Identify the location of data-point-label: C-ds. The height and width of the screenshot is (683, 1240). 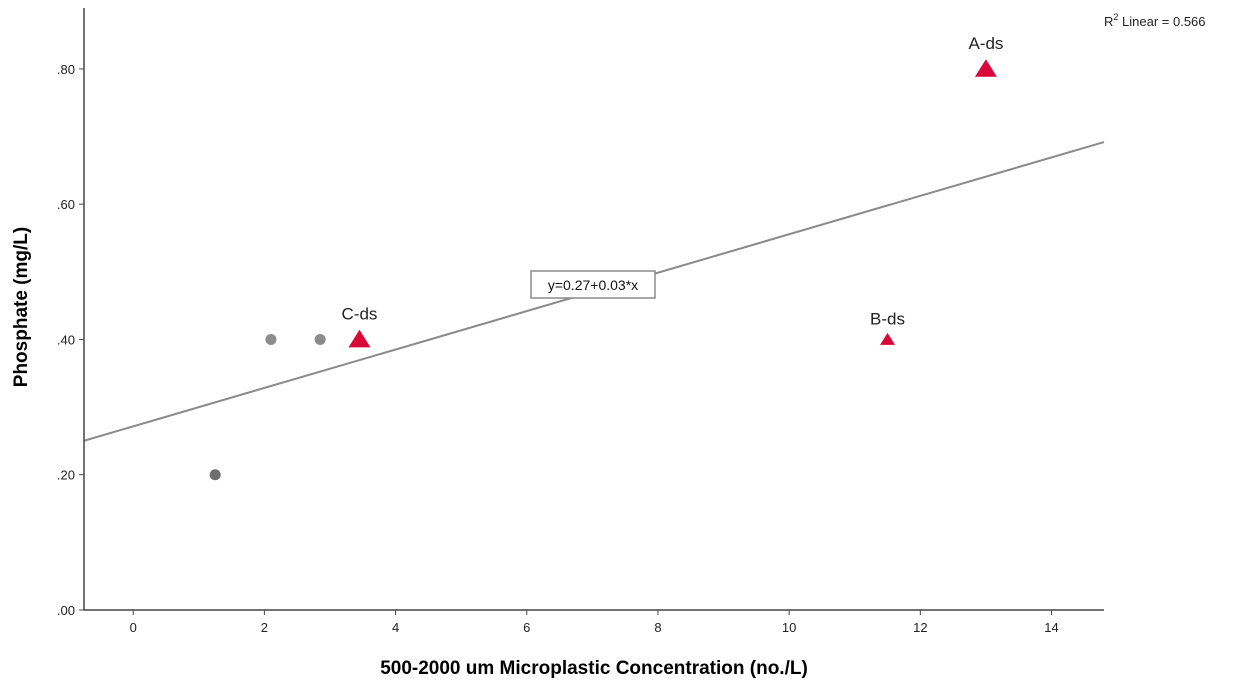
(360, 313).